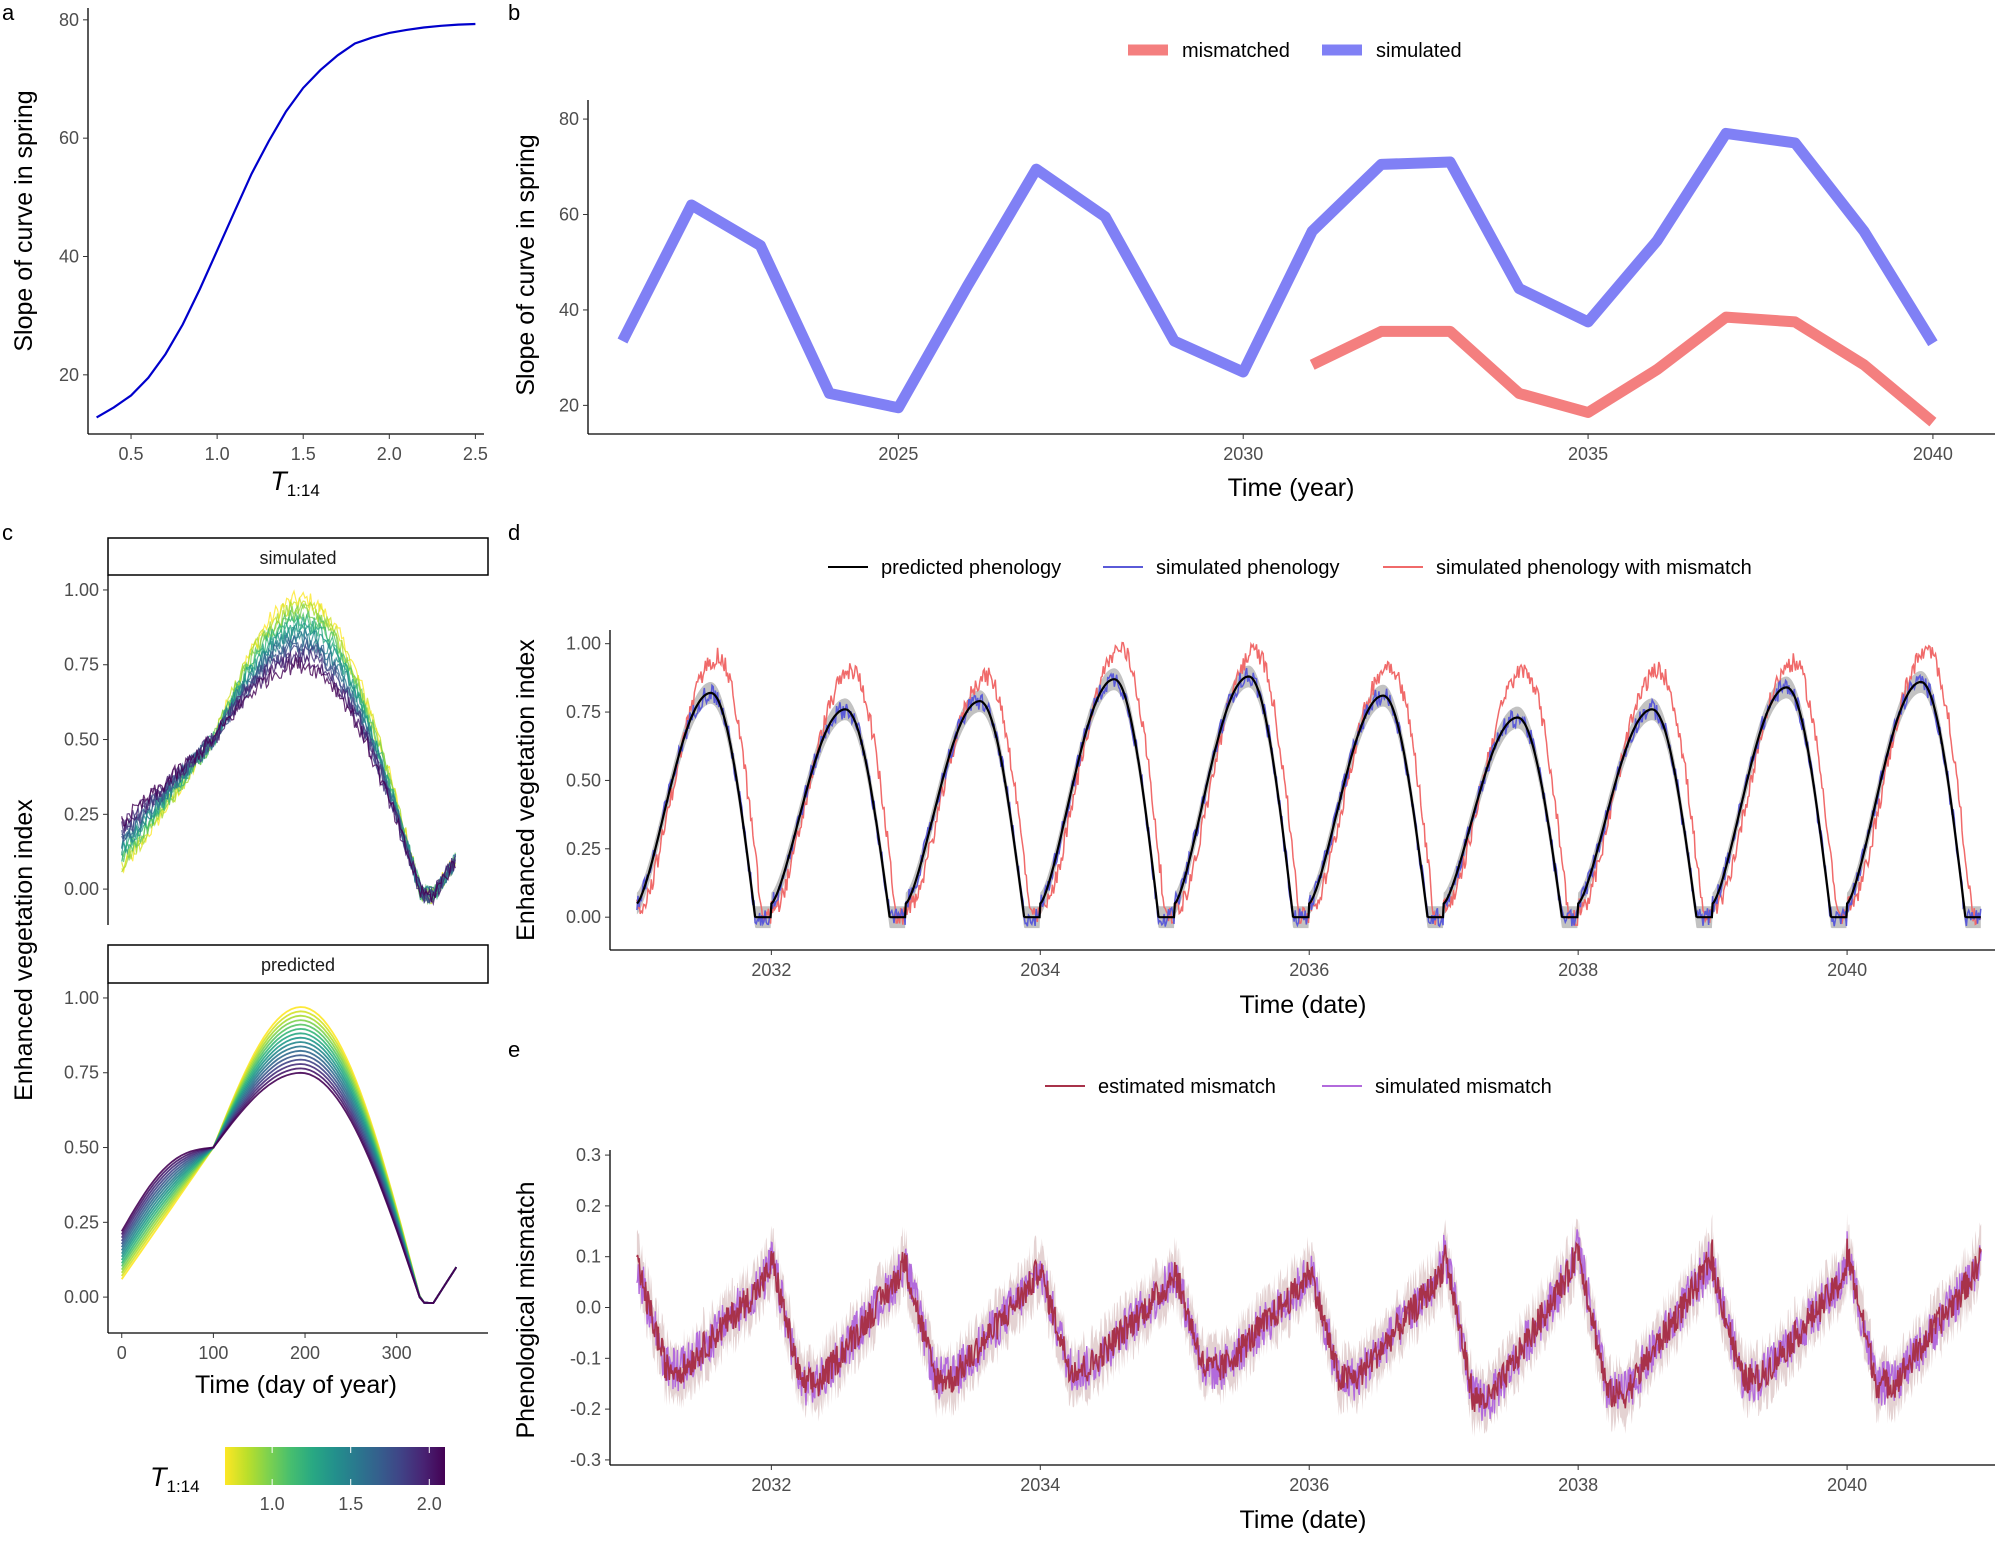 This screenshot has height=1545, width=1999. Describe the element at coordinates (8, 12) in the screenshot. I see `panel-label-a: a` at that location.